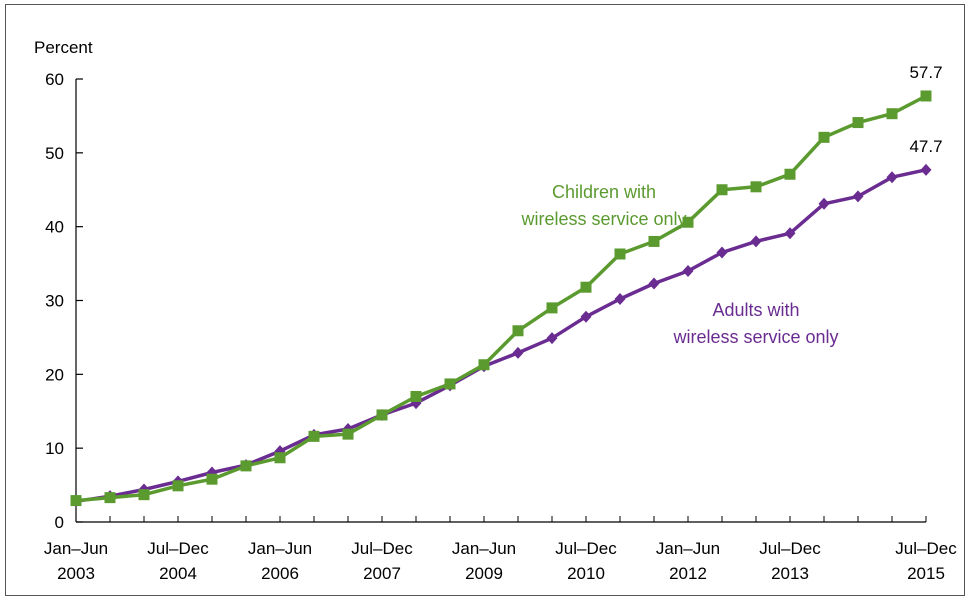 The height and width of the screenshot is (596, 967). Describe the element at coordinates (63, 47) in the screenshot. I see `y-axis-label: Percent` at that location.